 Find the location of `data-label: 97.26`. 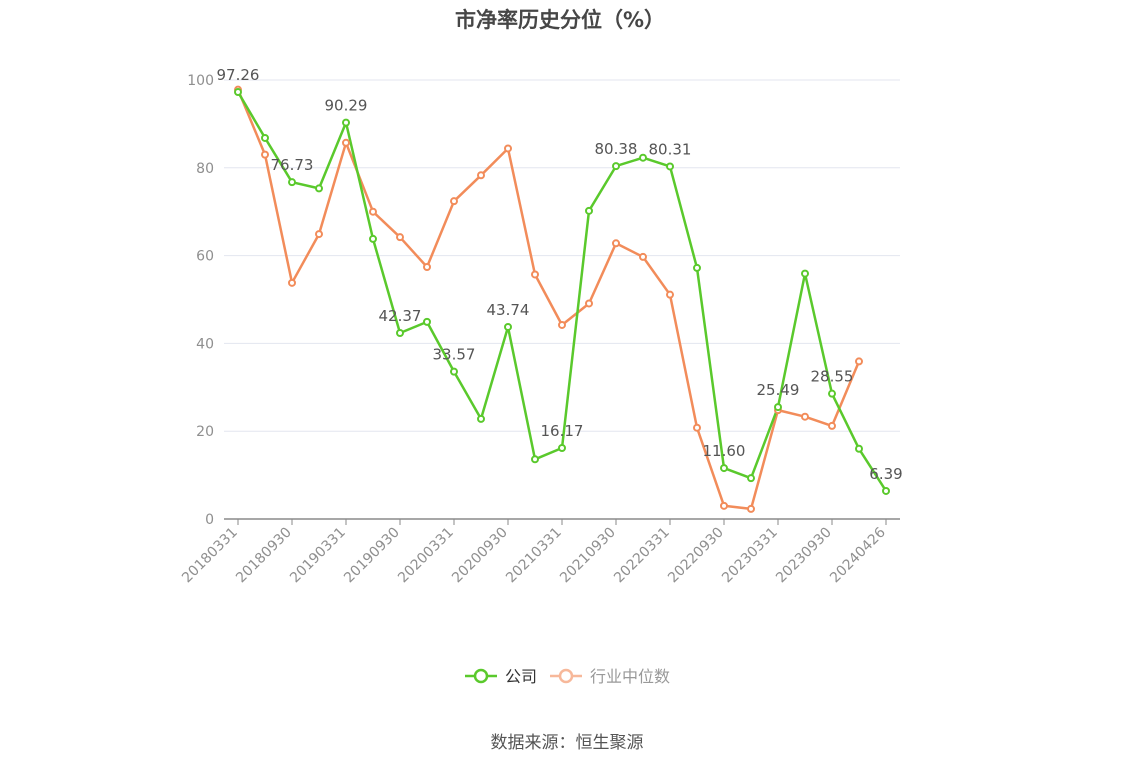

data-label: 97.26 is located at coordinates (238, 75).